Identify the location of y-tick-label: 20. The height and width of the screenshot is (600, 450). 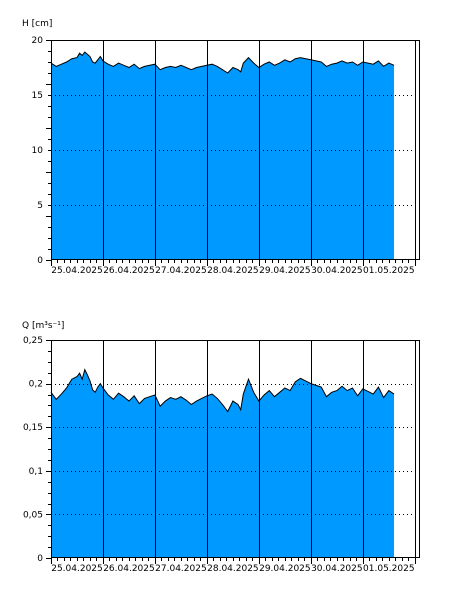
(38, 41).